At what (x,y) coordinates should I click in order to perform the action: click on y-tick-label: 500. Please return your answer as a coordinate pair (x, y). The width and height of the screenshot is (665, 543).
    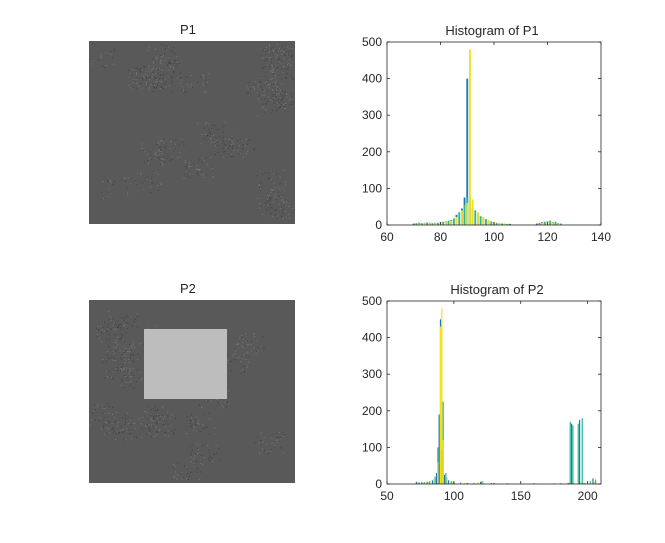
    Looking at the image, I should click on (372, 42).